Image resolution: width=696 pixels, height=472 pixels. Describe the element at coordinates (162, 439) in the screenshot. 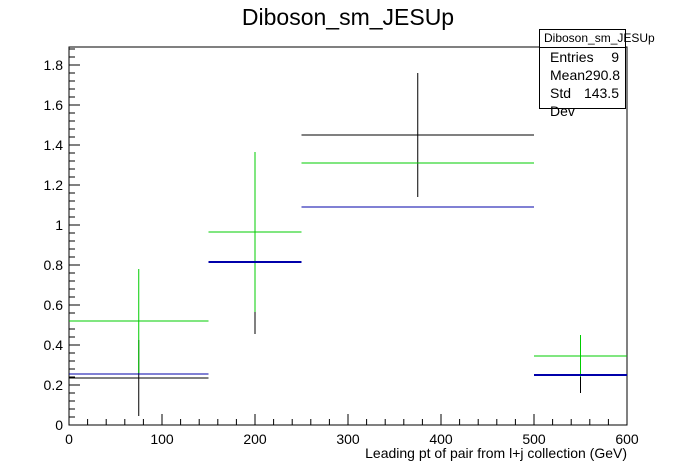

I see `x-tick-label: 100` at that location.